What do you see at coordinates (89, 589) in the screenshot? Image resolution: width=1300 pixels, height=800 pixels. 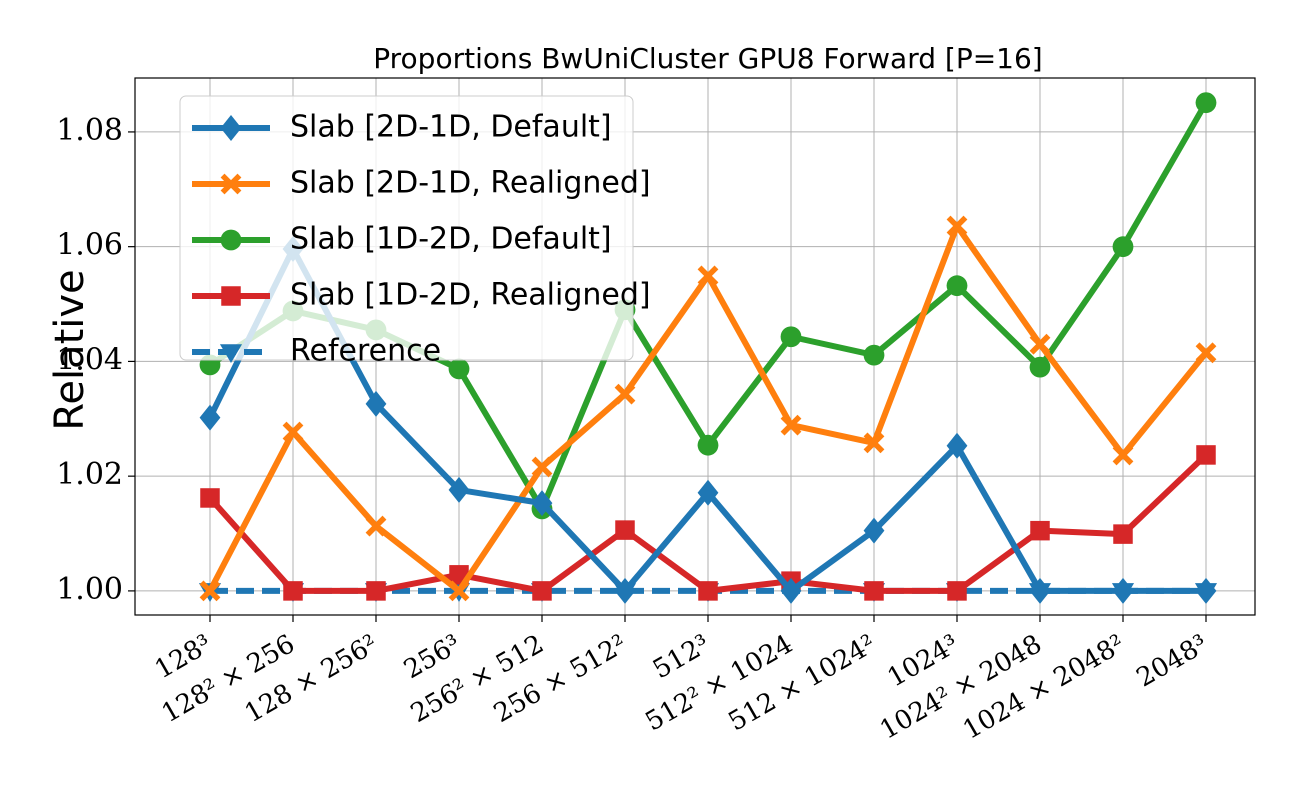 I see `y-tick-label: 1.00` at bounding box center [89, 589].